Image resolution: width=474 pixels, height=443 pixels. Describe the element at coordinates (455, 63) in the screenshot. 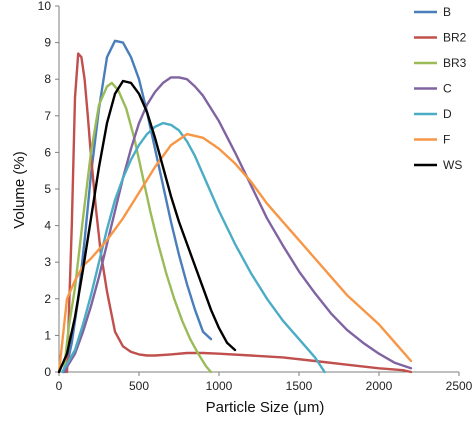

I see `legend-label-br3: BR3` at that location.